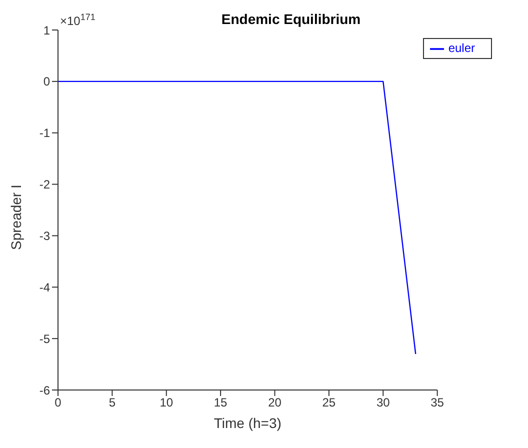 Image resolution: width=528 pixels, height=448 pixels. What do you see at coordinates (16, 217) in the screenshot?
I see `y-axis-title: Spreader I` at bounding box center [16, 217].